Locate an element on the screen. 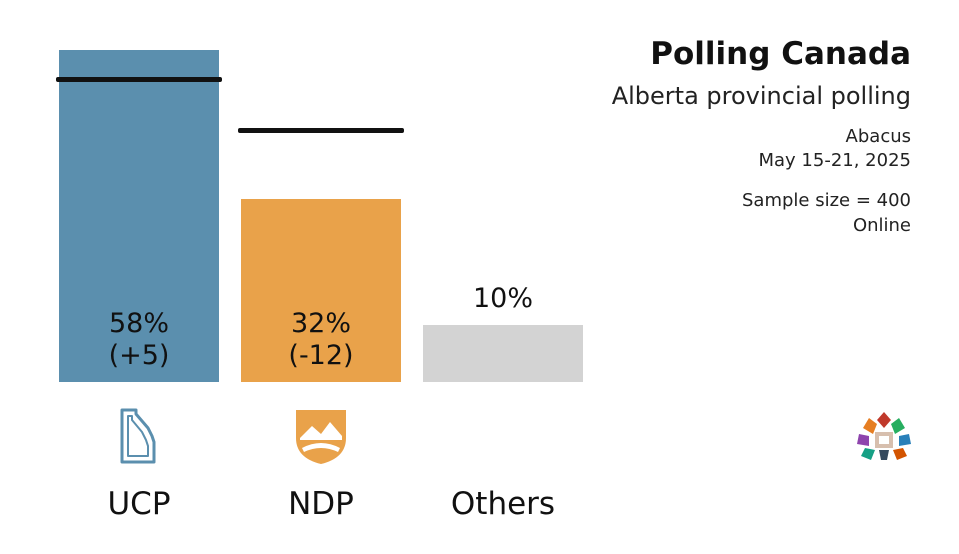 This screenshot has height=554, width=959. value-label-ndp: 32% is located at coordinates (320, 323).